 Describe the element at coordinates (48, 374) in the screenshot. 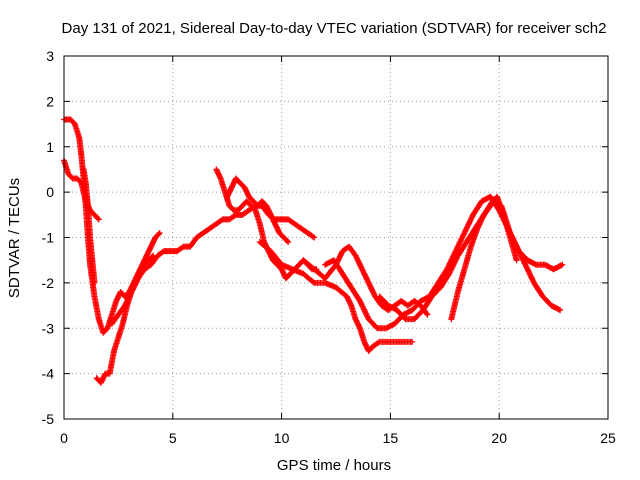

I see `y-tick-label: -4` at that location.